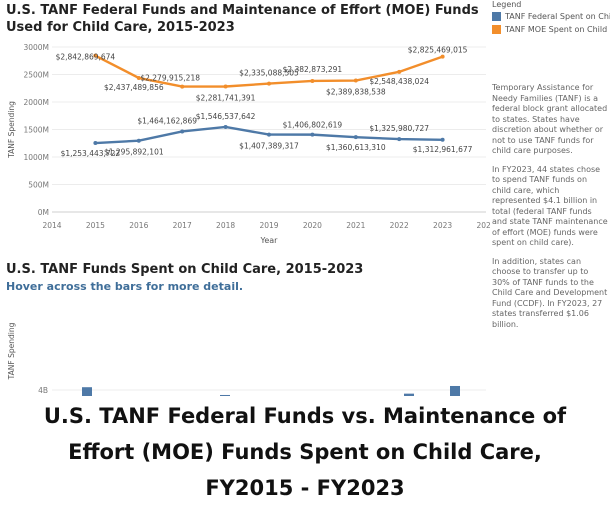 The width and height of the screenshot is (610, 525). What do you see at coordinates (269, 146) in the screenshot?
I see `data-label: $1,407,389,317` at bounding box center [269, 146].